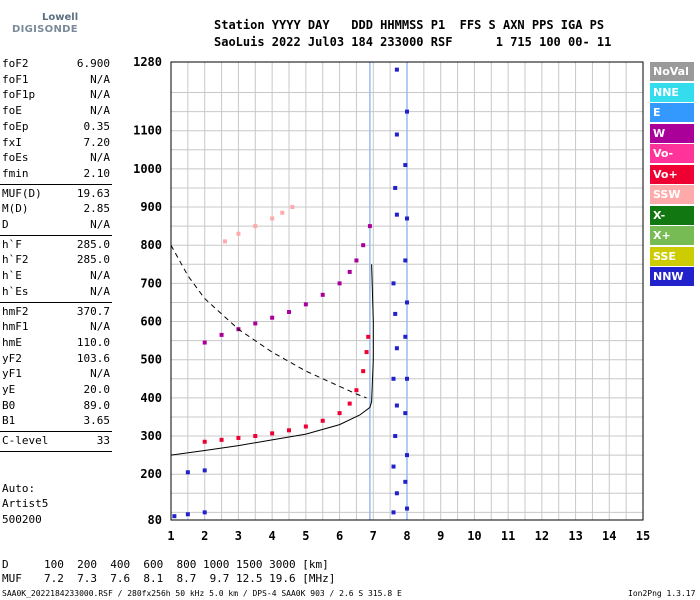  What do you see at coordinates (668, 276) in the screenshot?
I see `legend-label: NNW` at bounding box center [668, 276].